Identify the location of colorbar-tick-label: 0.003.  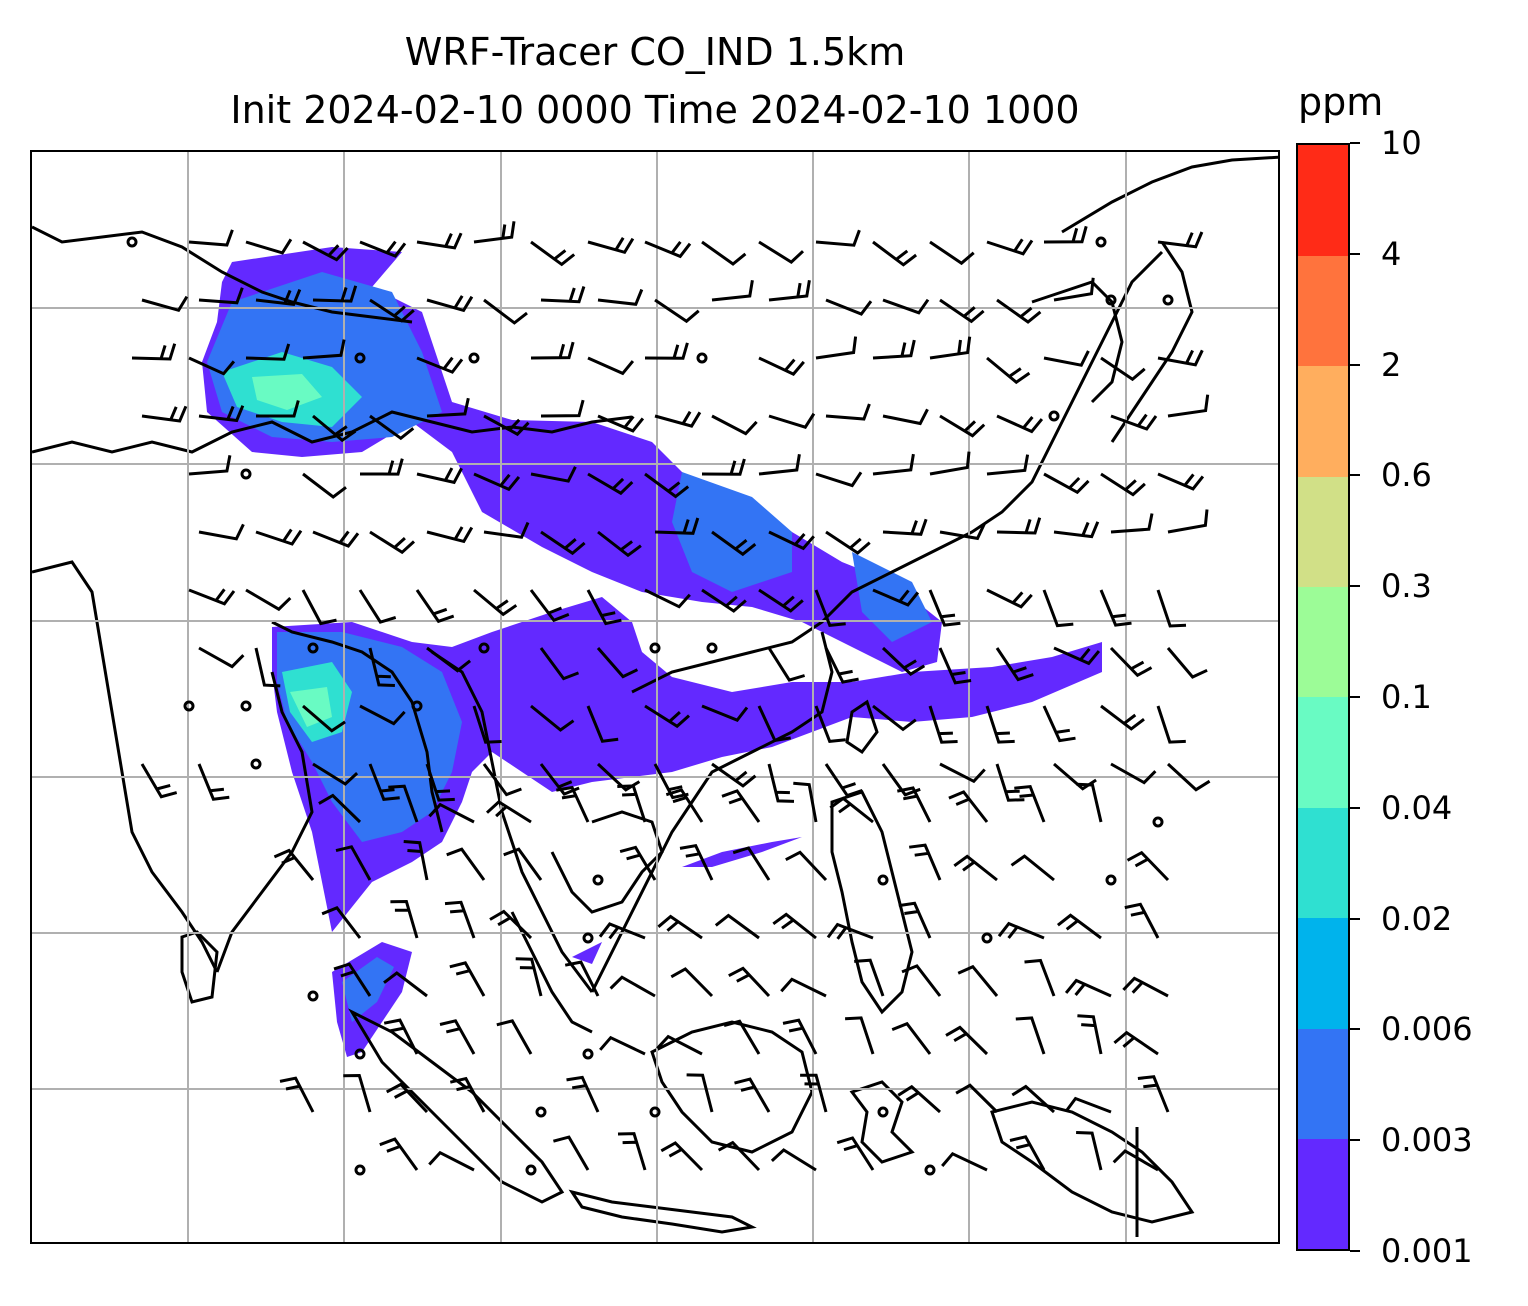
(1427, 1140).